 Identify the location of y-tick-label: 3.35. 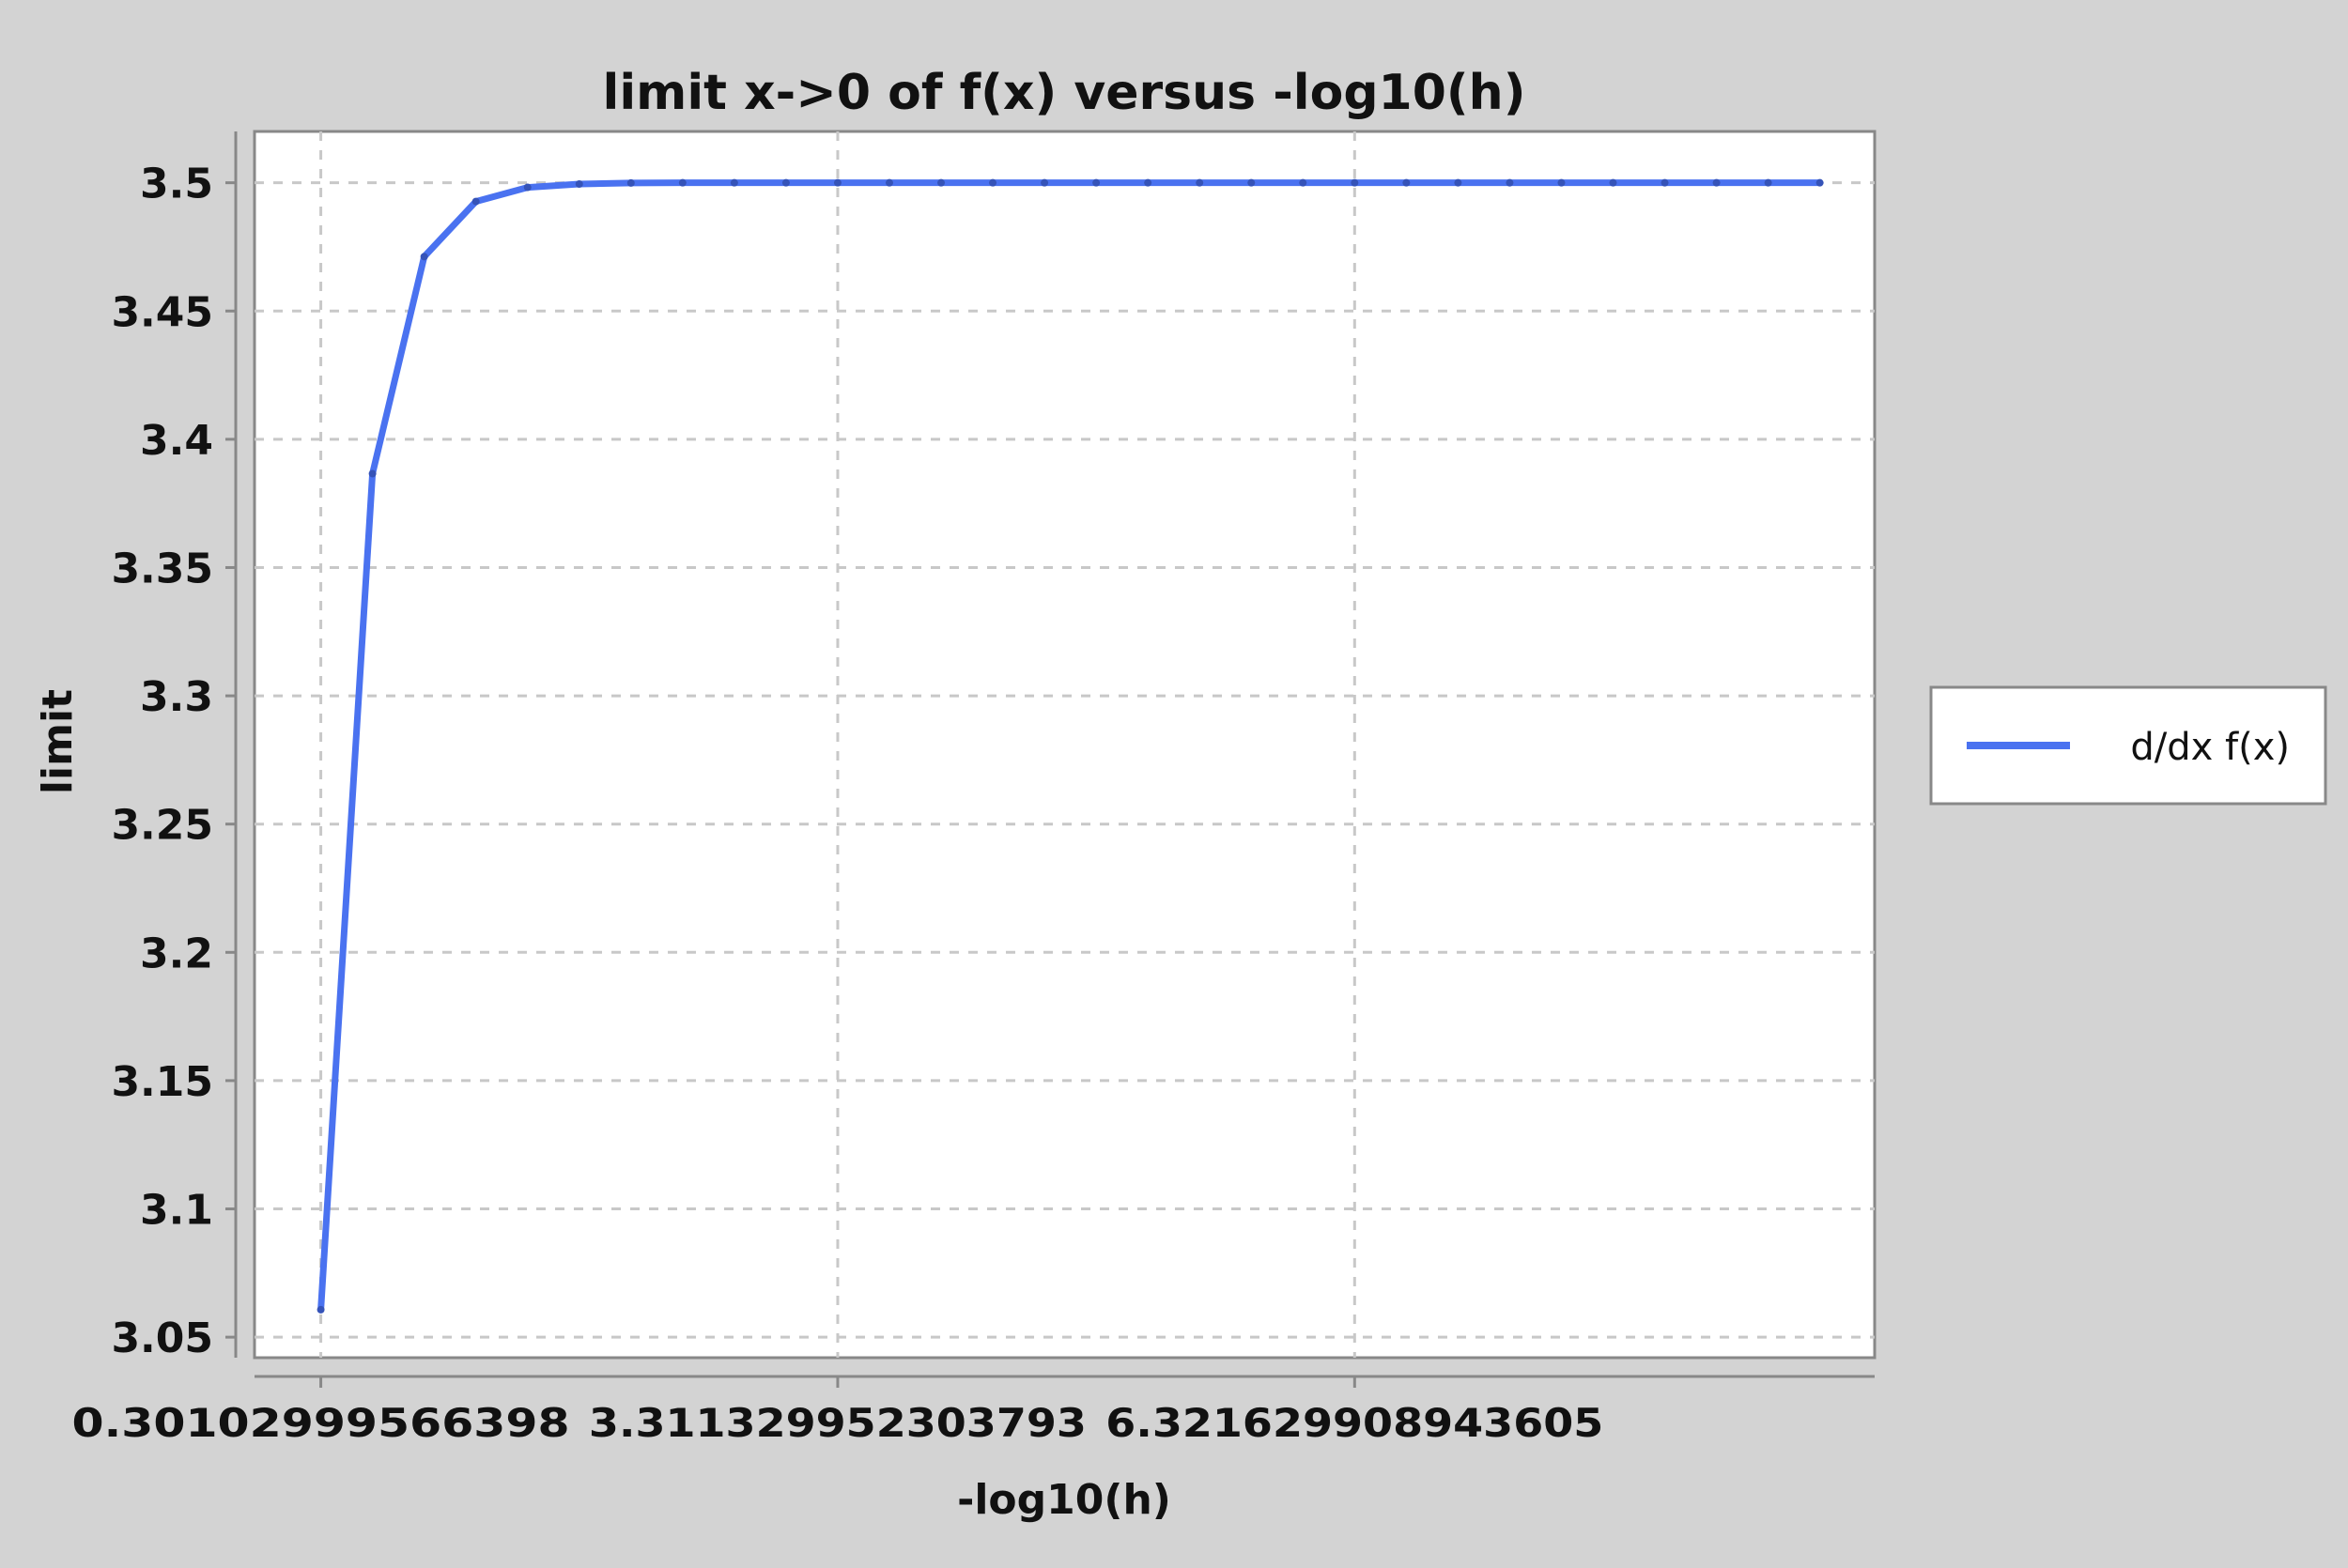
(162, 568).